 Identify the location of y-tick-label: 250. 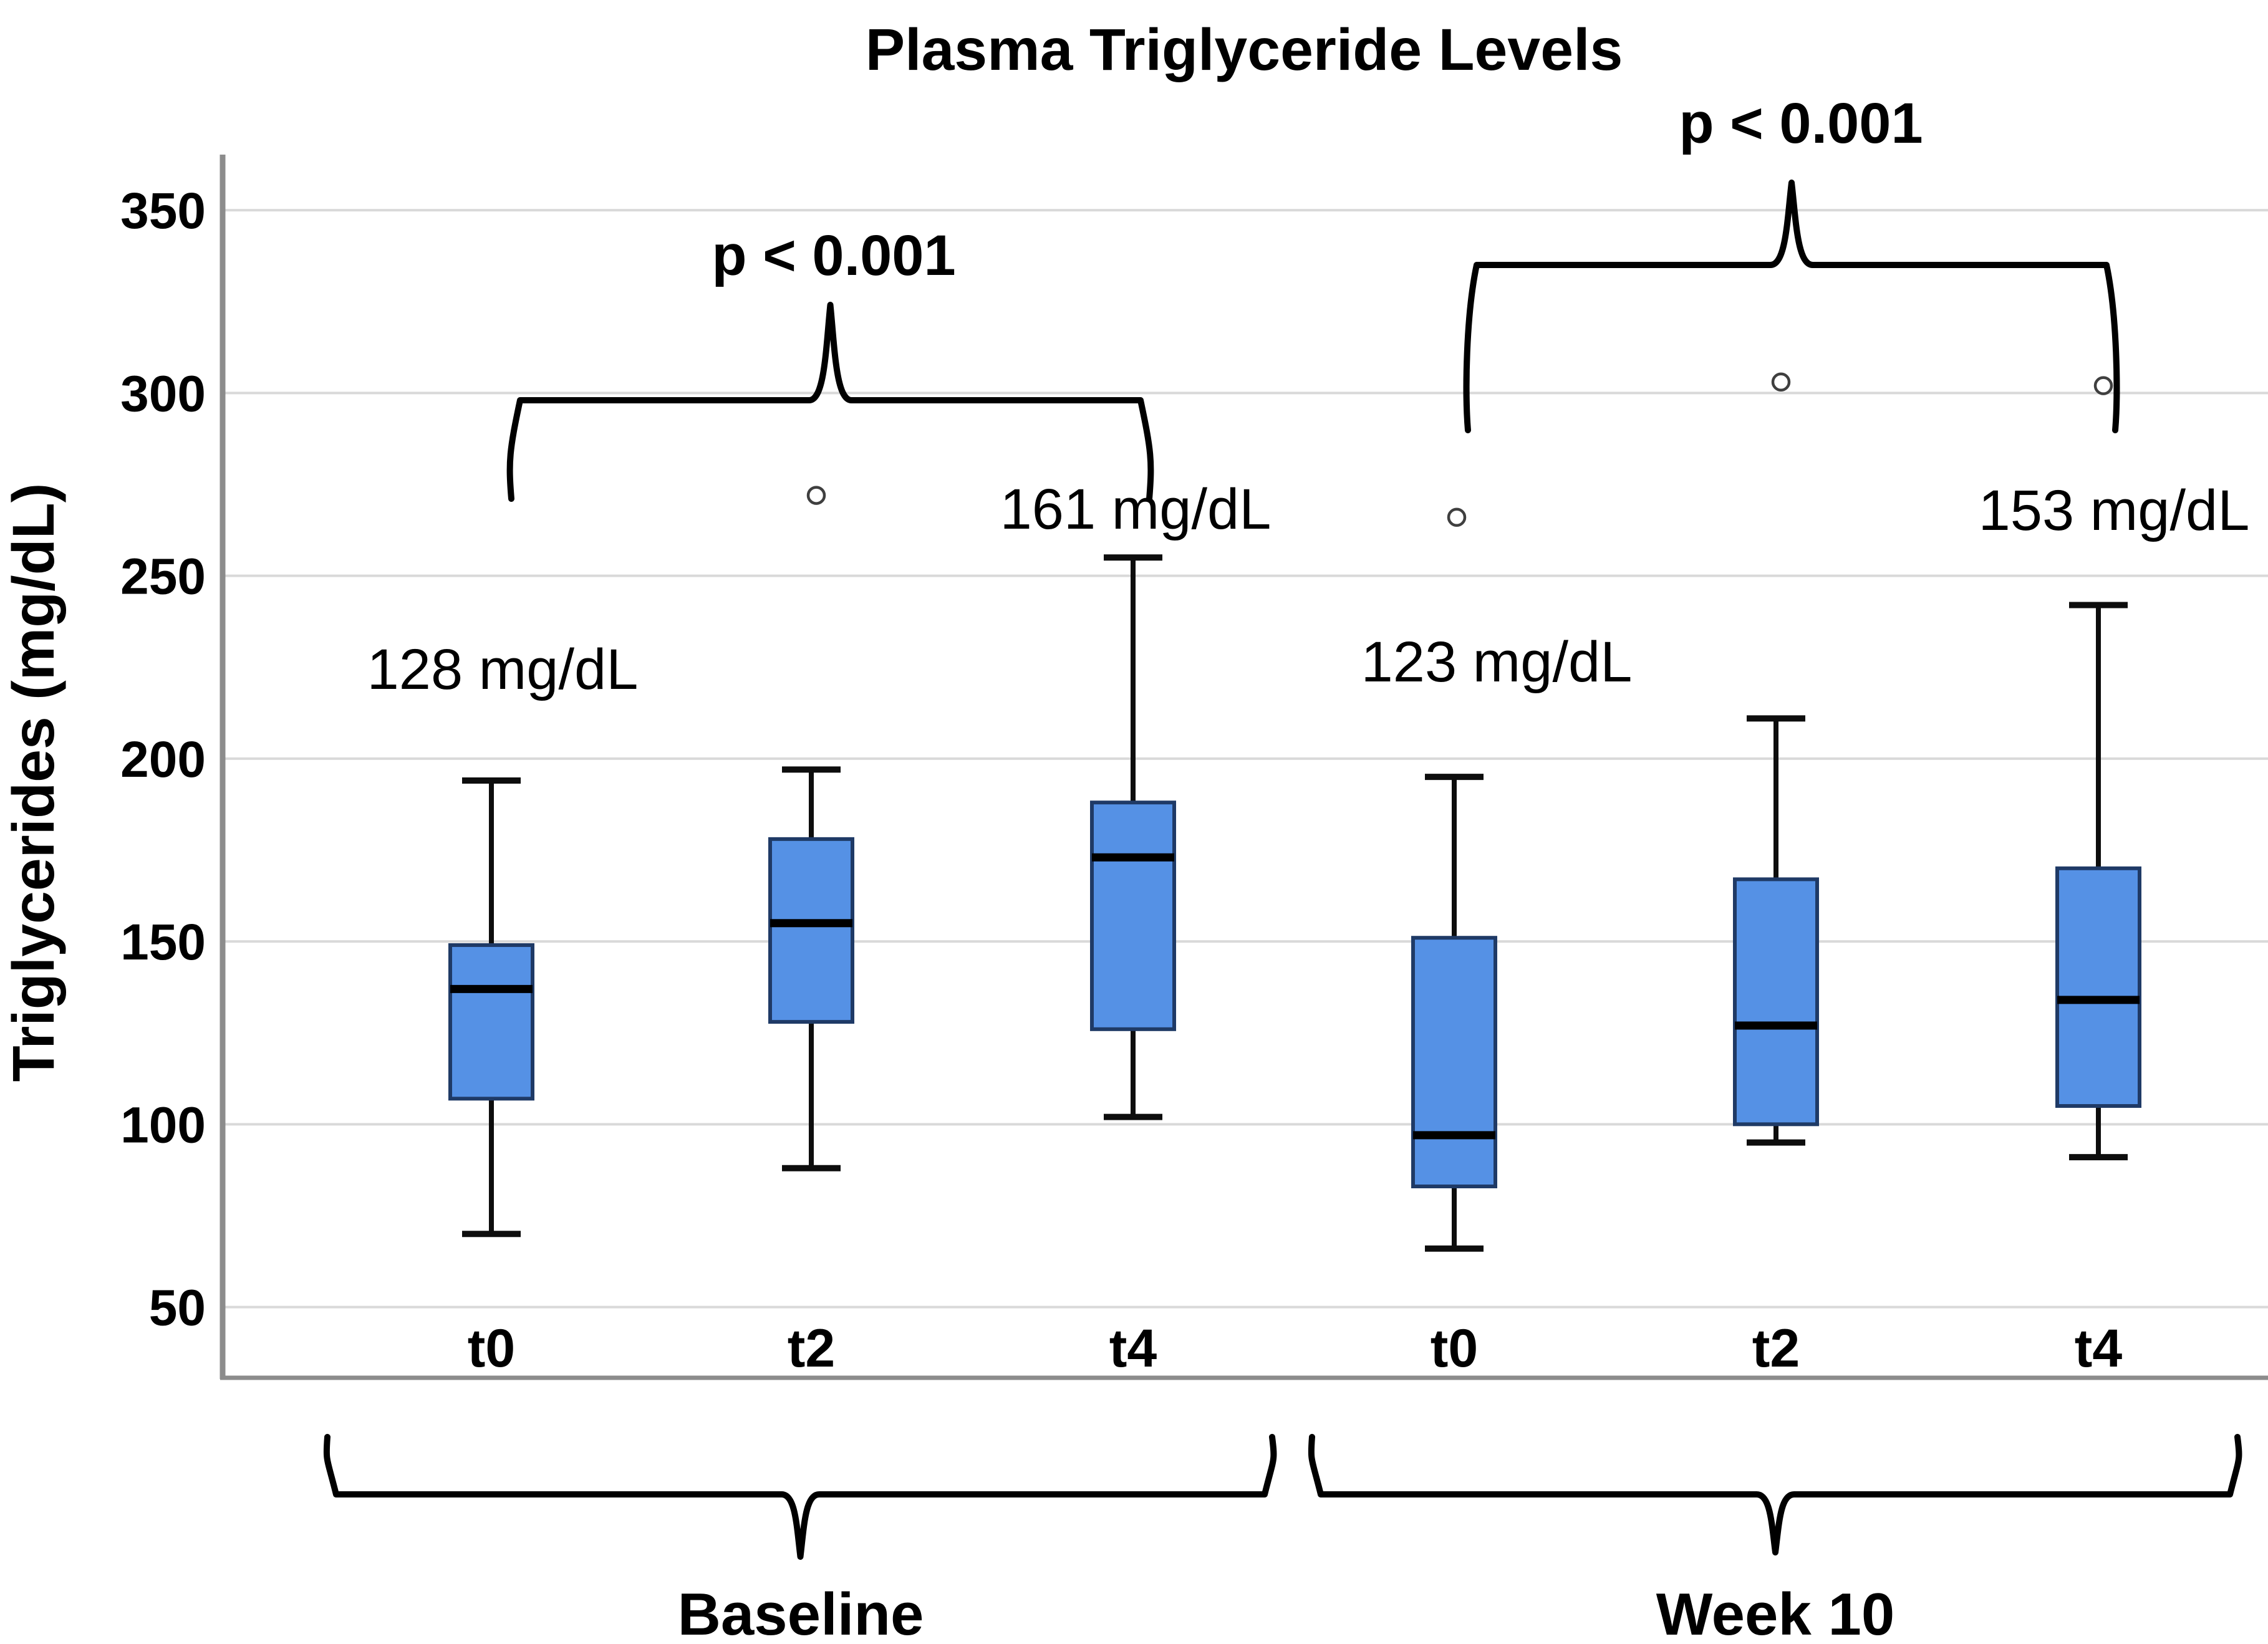
(163, 577).